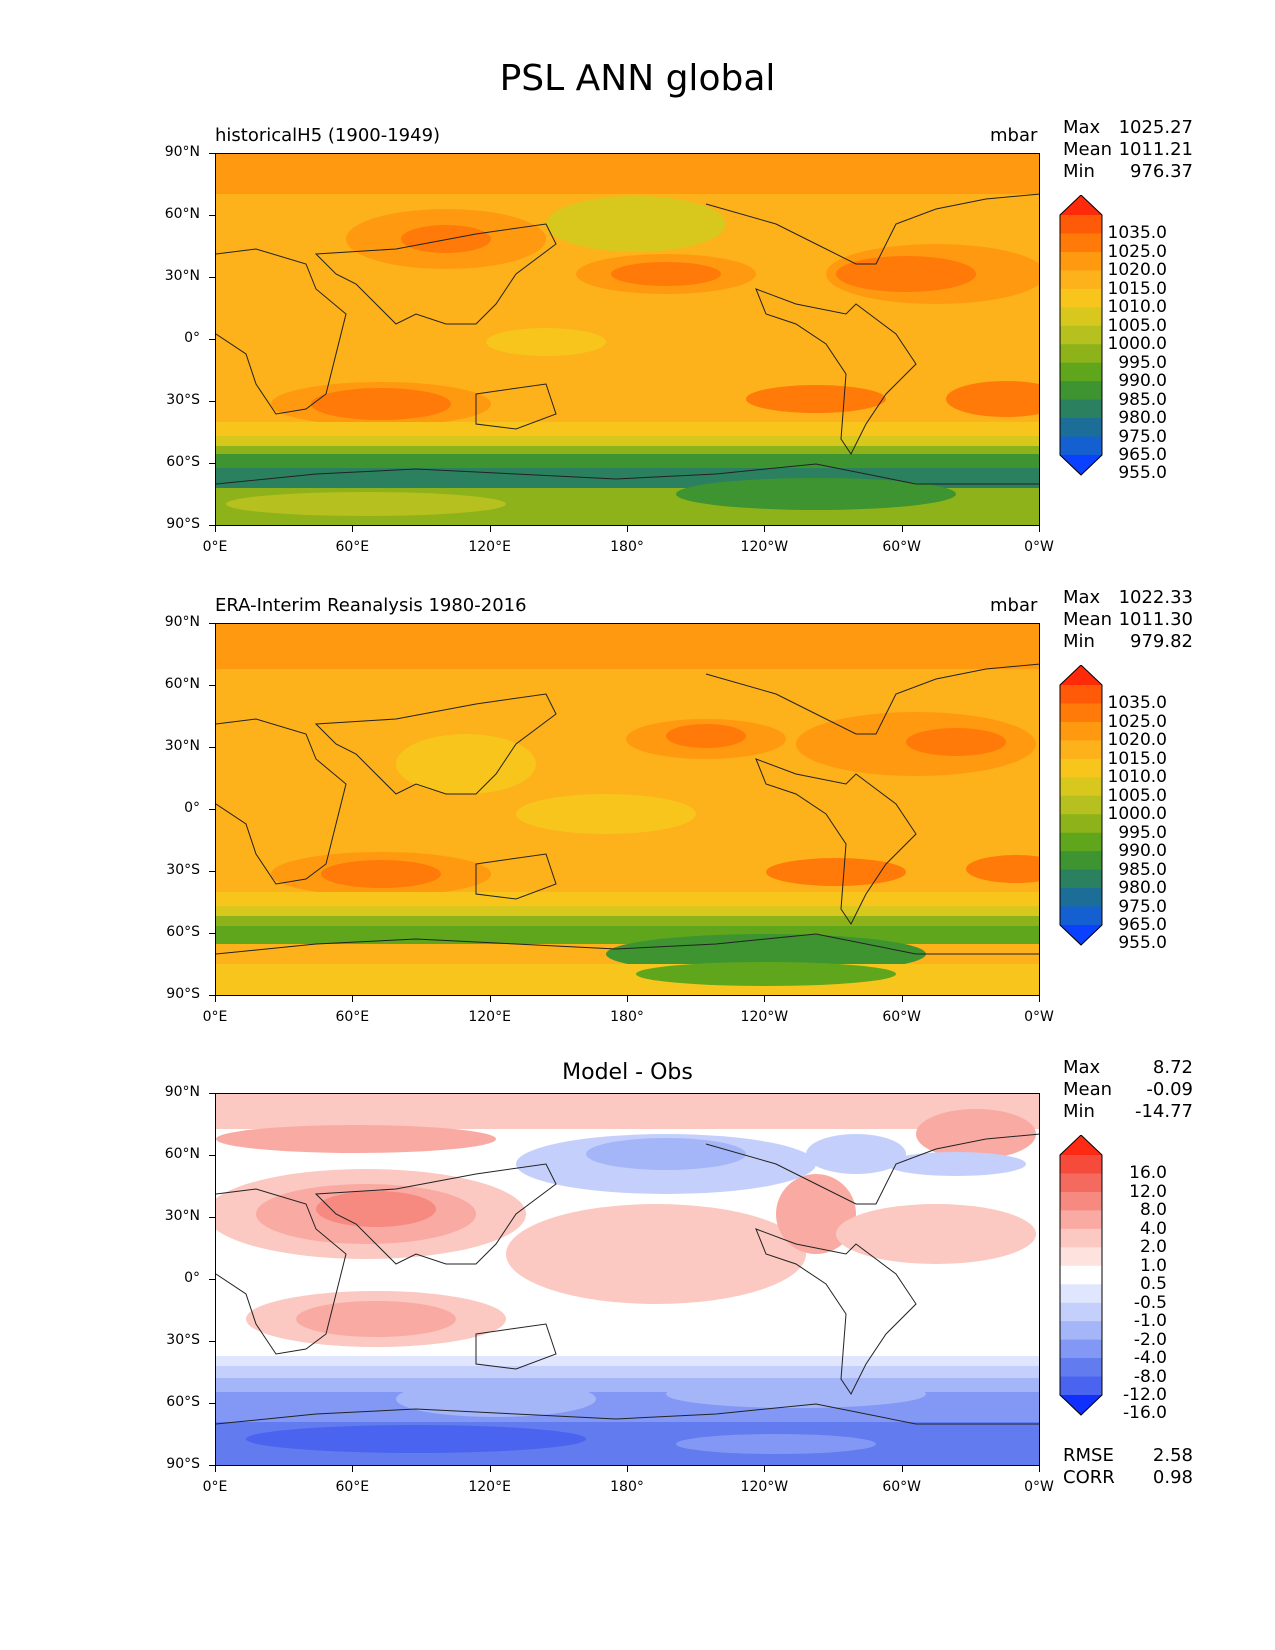 This screenshot has width=1275, height=1650. I want to click on stat-value: 1022.33, so click(1155, 597).